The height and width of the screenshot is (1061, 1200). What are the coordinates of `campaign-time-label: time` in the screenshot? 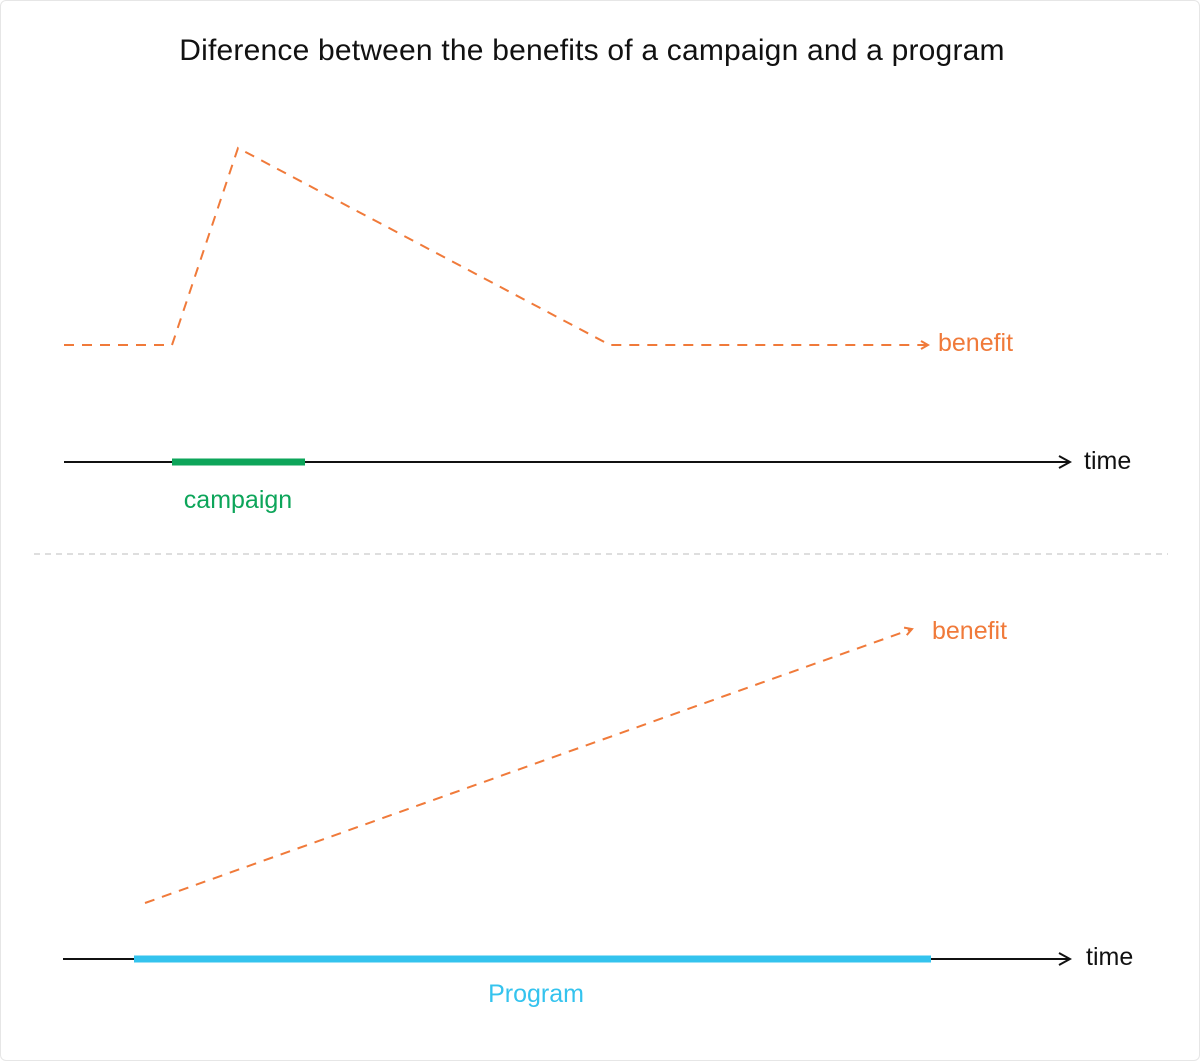 It's located at (1107, 461).